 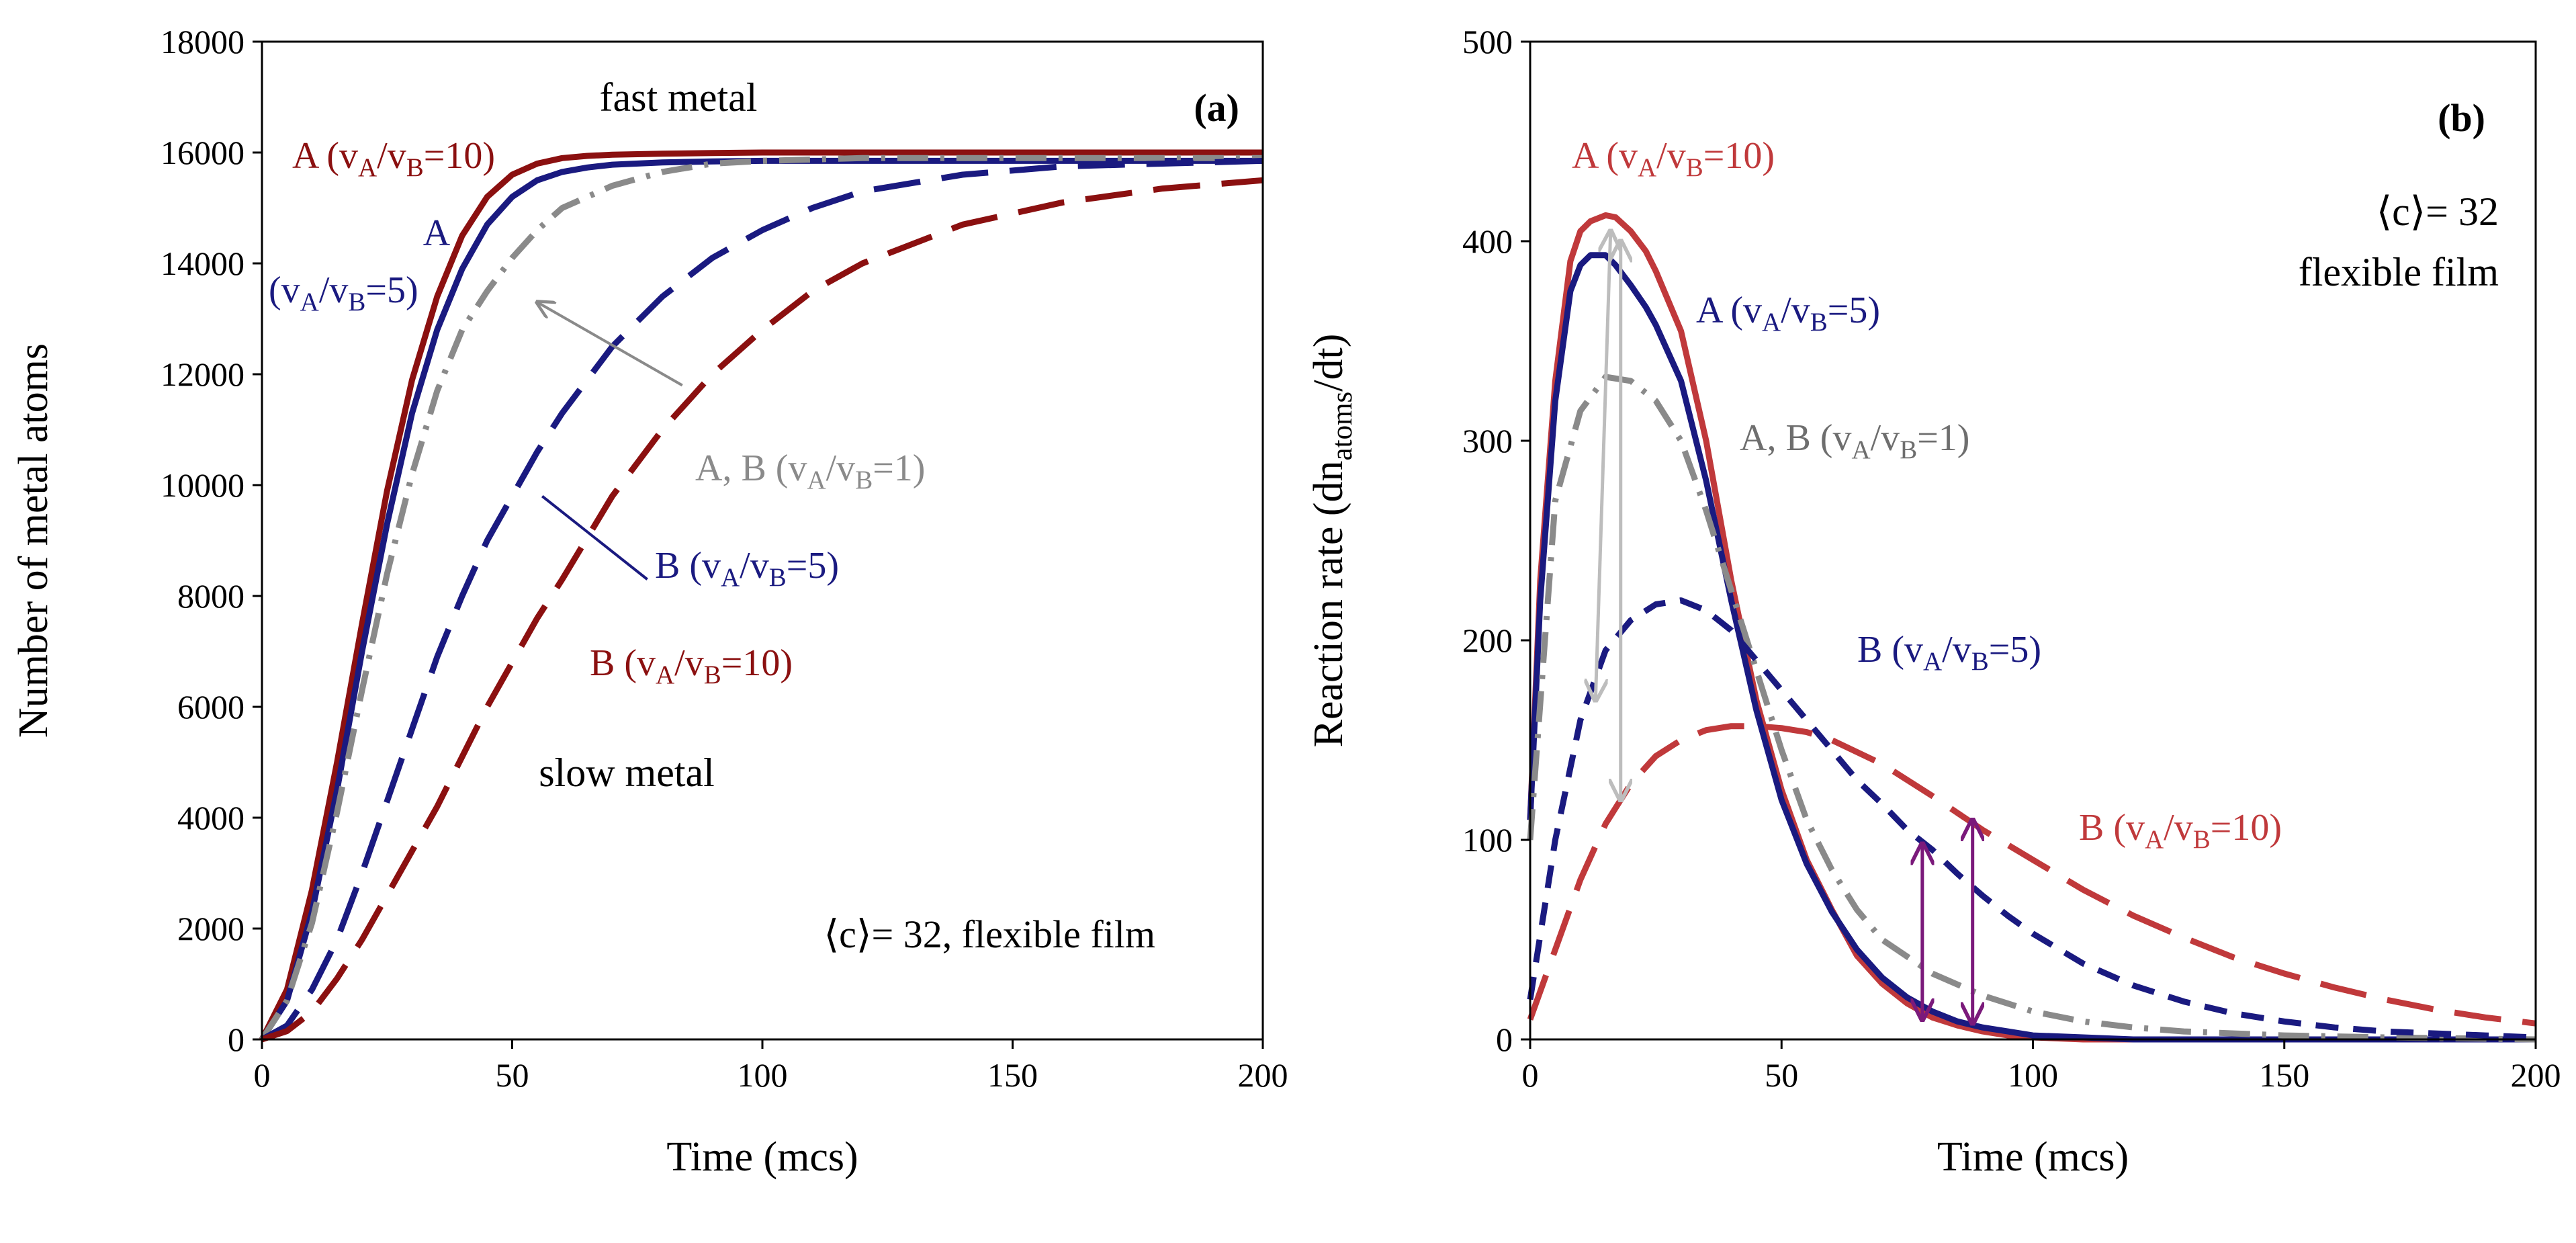 I want to click on y-tick-label: 16000, so click(x=203, y=152).